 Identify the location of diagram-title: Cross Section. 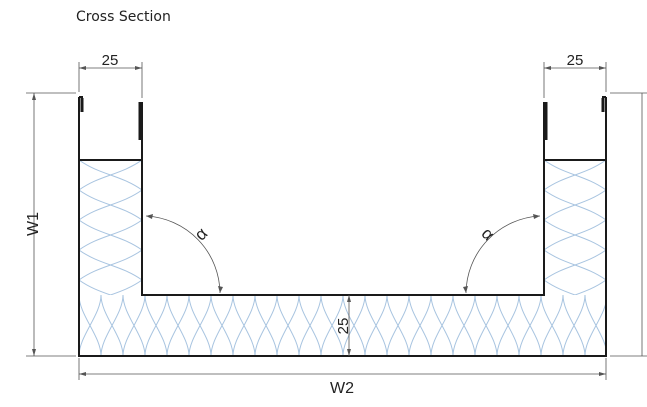
(123, 17).